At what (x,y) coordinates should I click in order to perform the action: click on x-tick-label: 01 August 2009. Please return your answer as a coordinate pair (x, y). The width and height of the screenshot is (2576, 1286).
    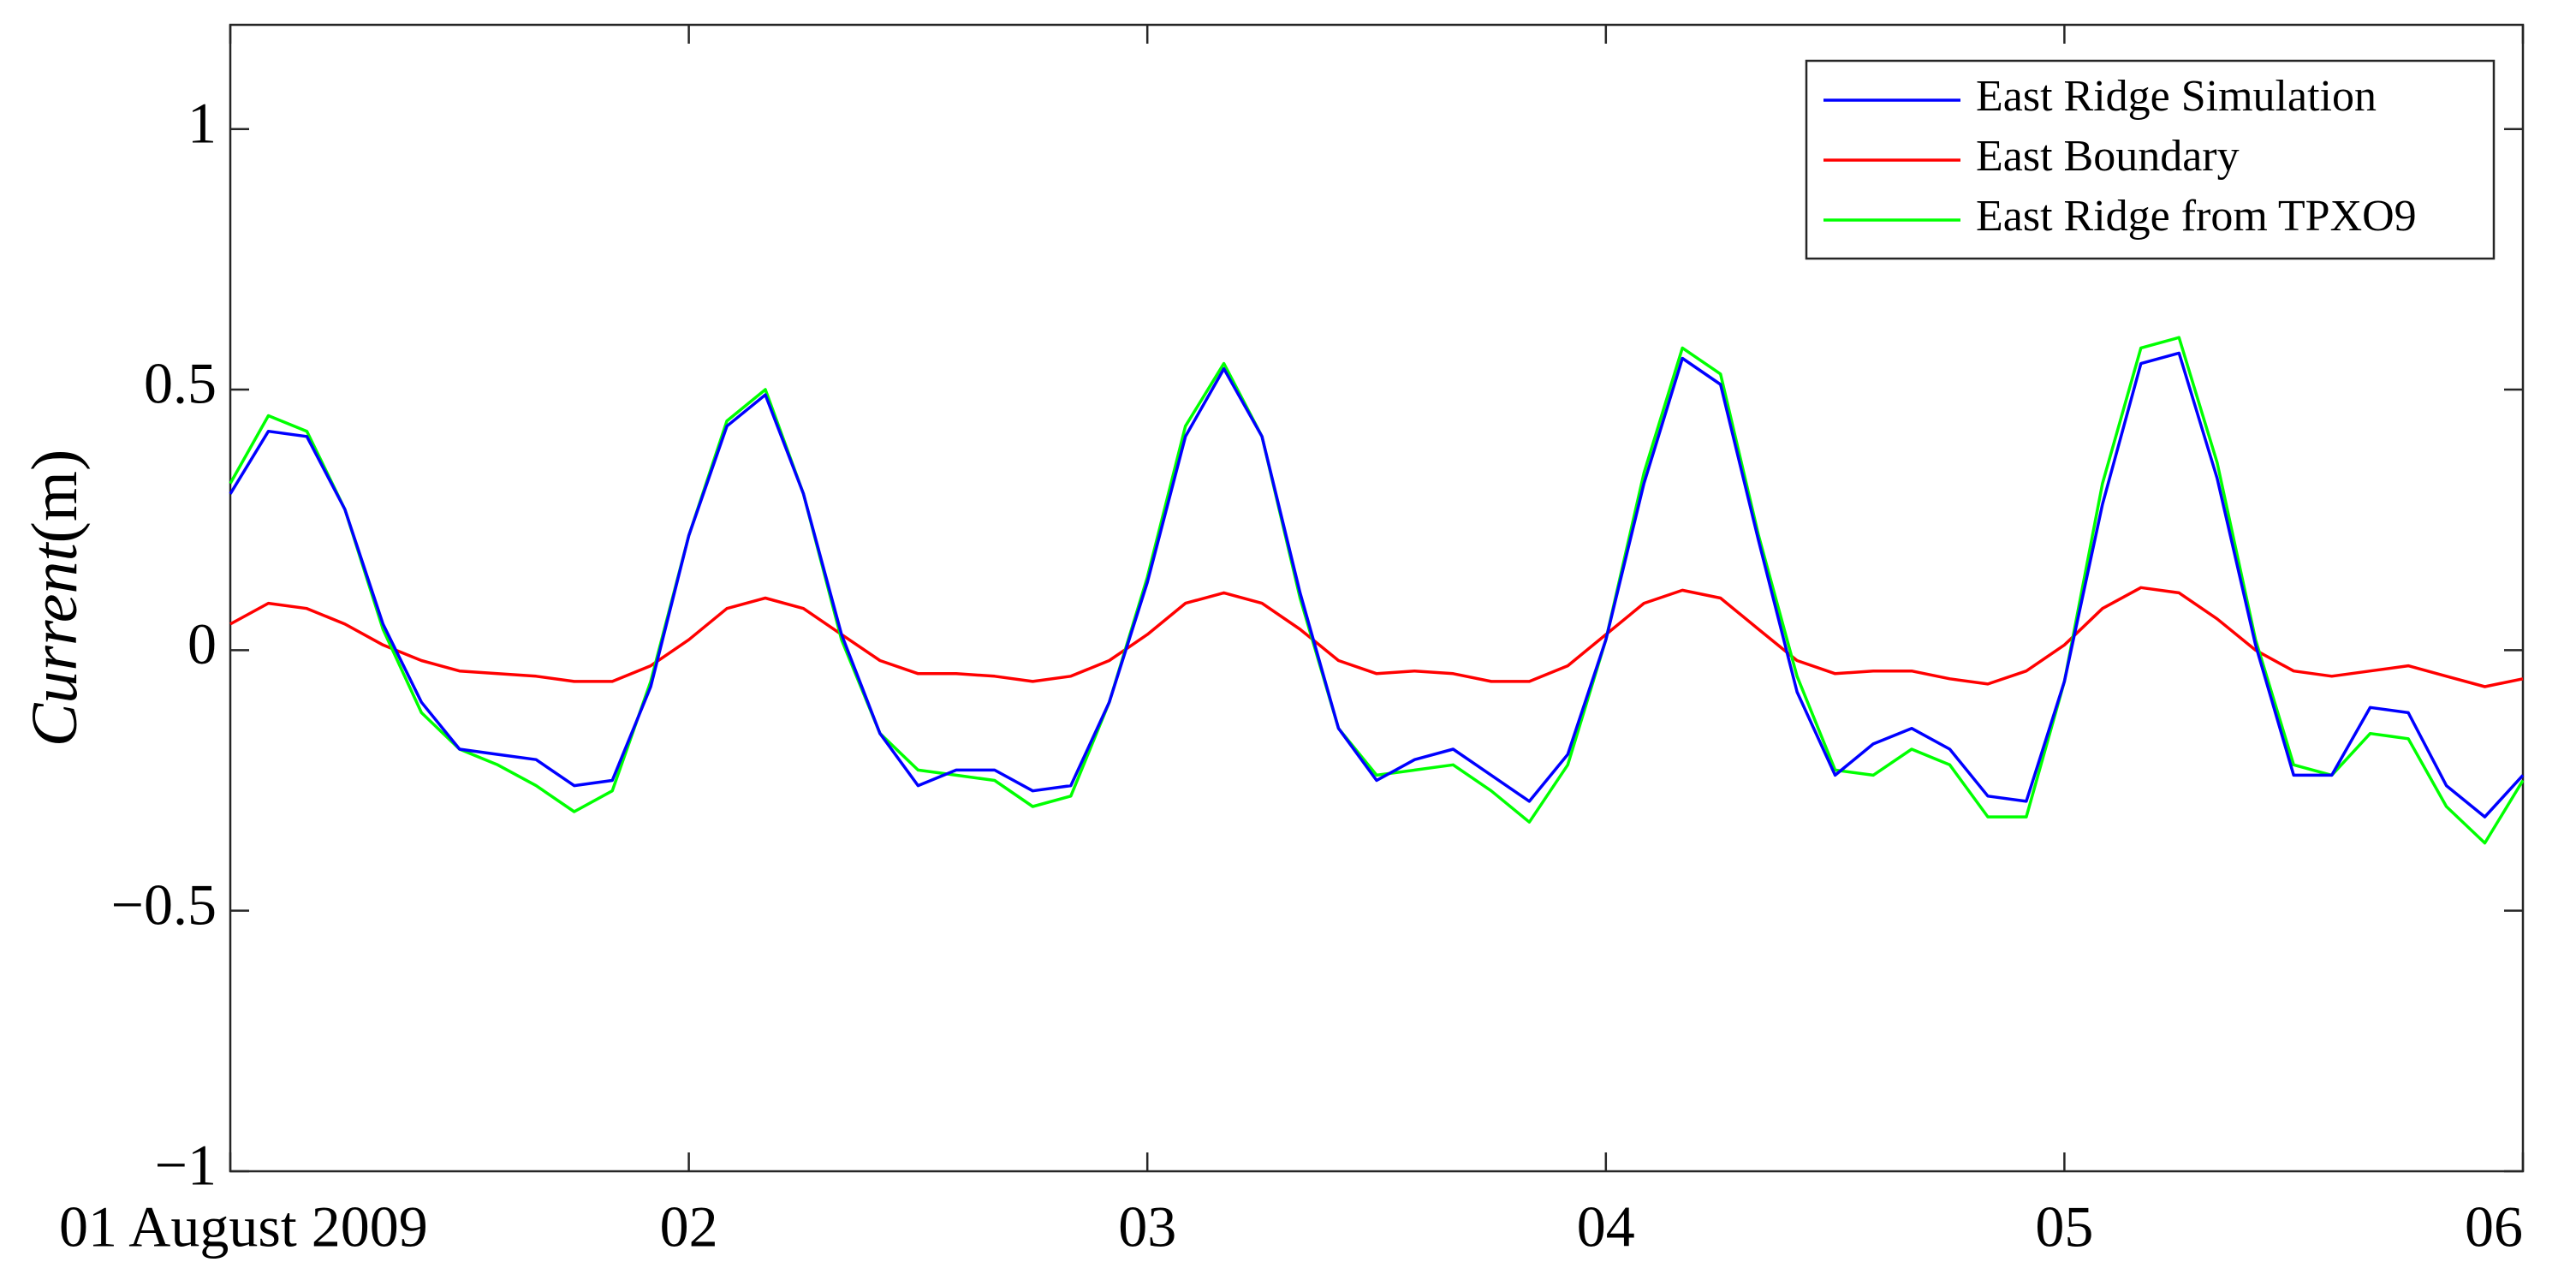
    Looking at the image, I should click on (244, 1227).